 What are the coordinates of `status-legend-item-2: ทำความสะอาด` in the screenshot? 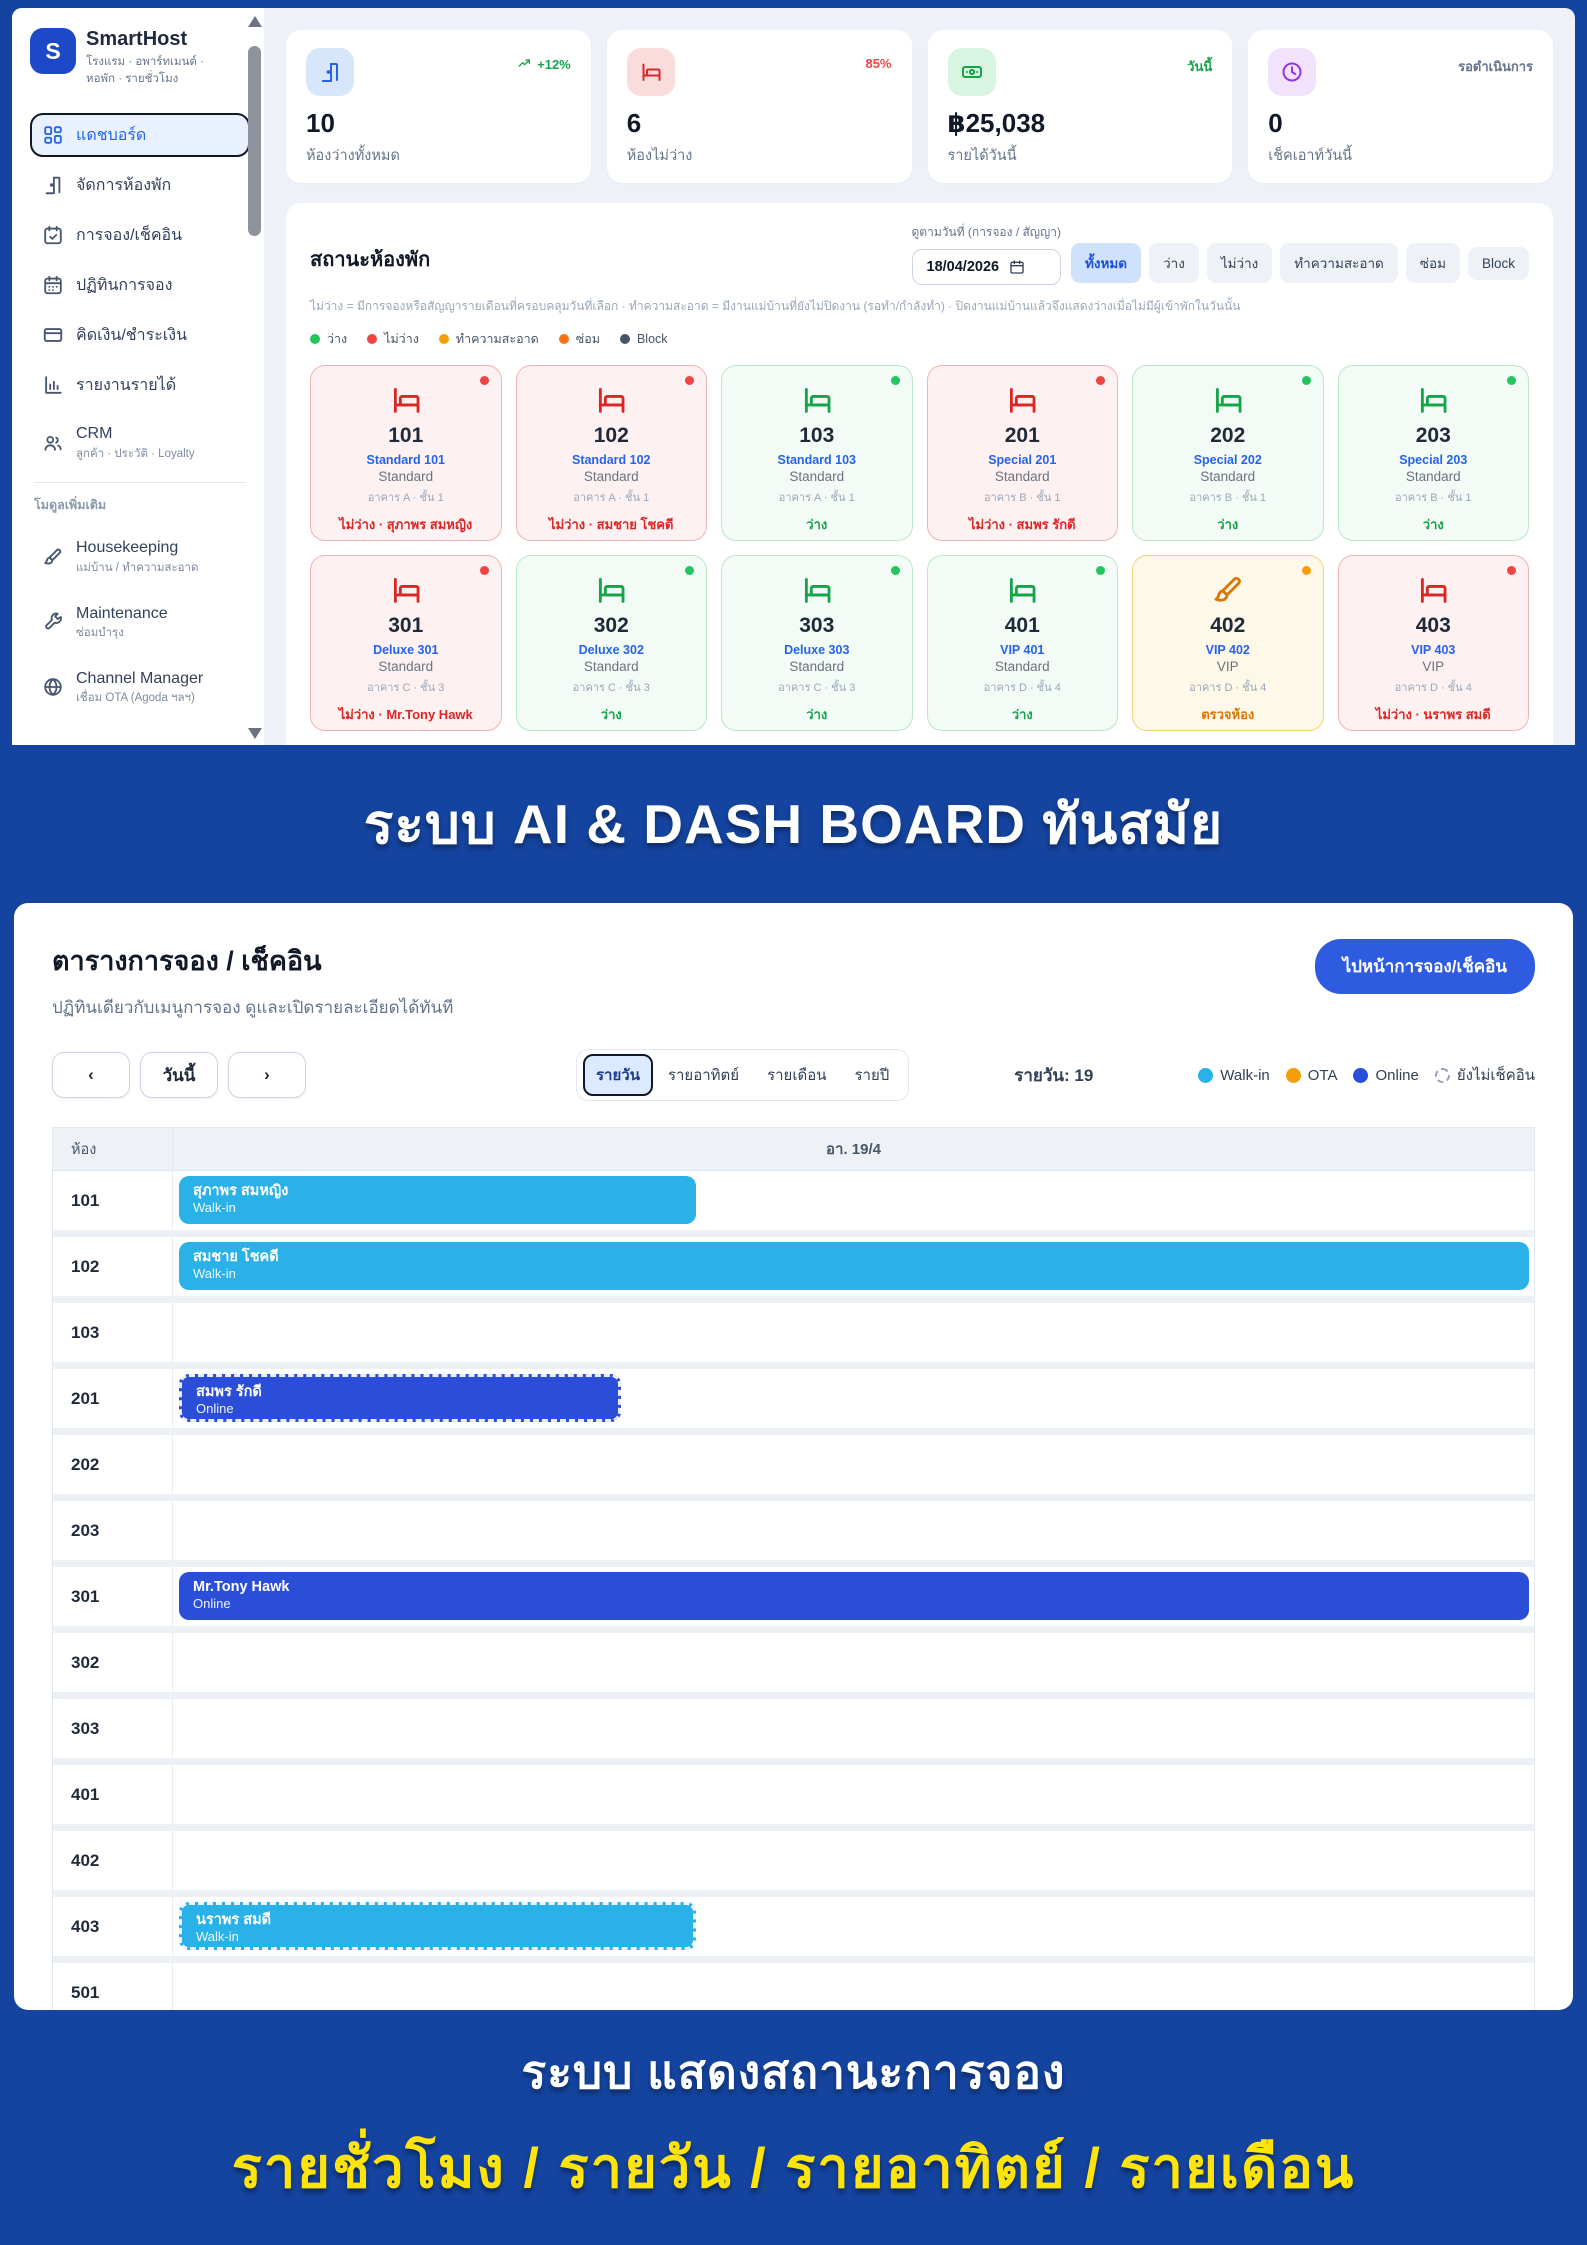 It's located at (488, 339).